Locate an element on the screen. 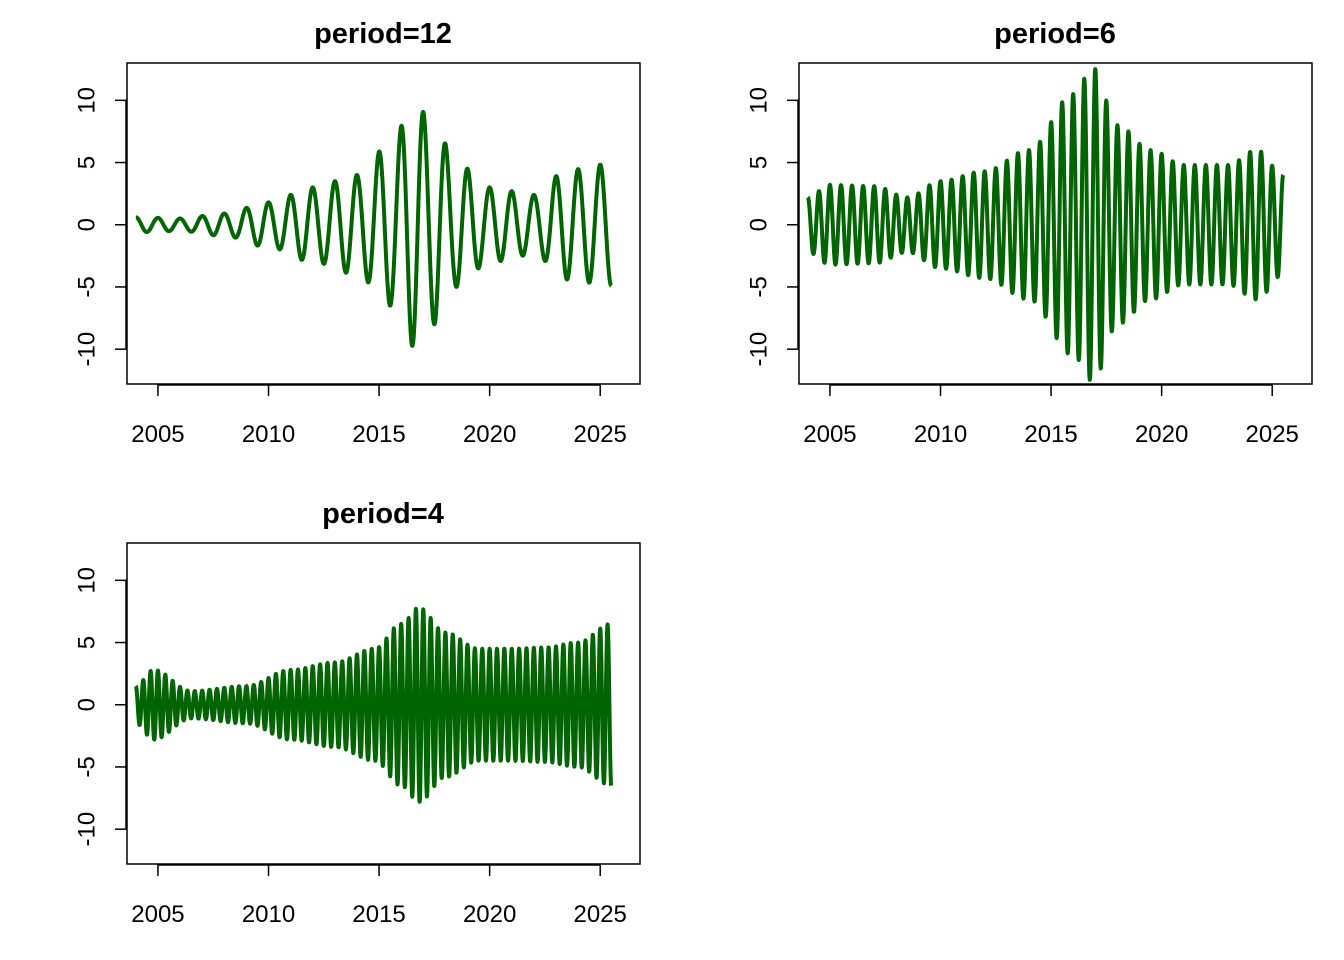  panel-title: period=4 is located at coordinates (383, 514).